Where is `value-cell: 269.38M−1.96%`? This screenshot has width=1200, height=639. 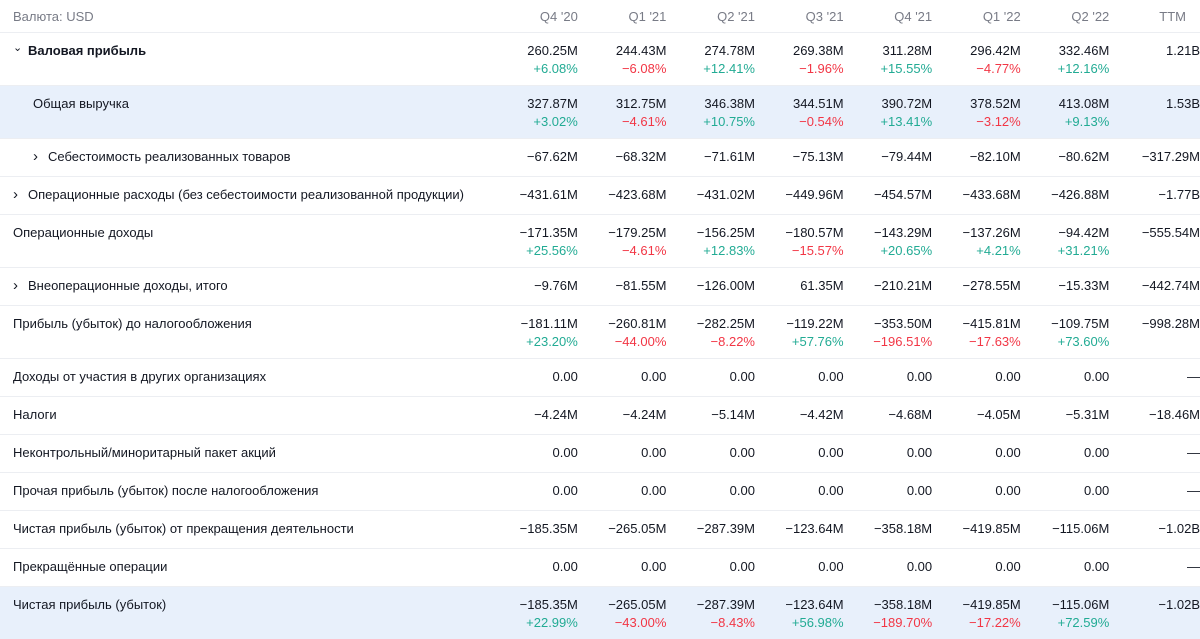 value-cell: 269.38M−1.96% is located at coordinates (799, 59).